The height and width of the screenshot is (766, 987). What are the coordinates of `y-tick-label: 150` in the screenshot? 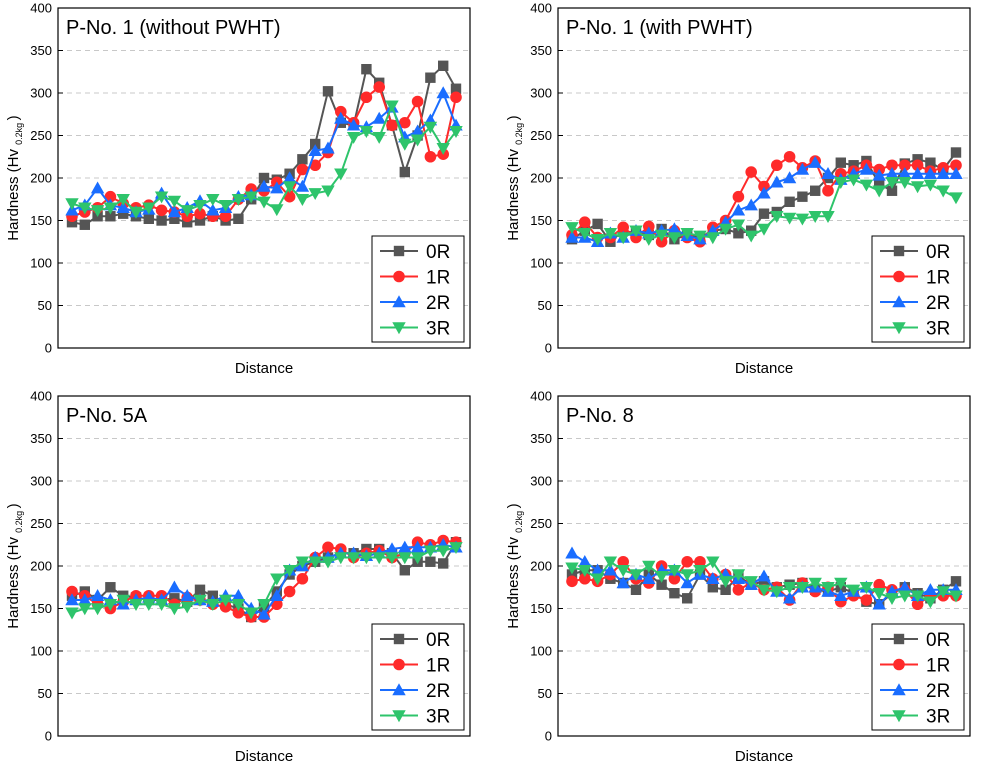 It's located at (541, 608).